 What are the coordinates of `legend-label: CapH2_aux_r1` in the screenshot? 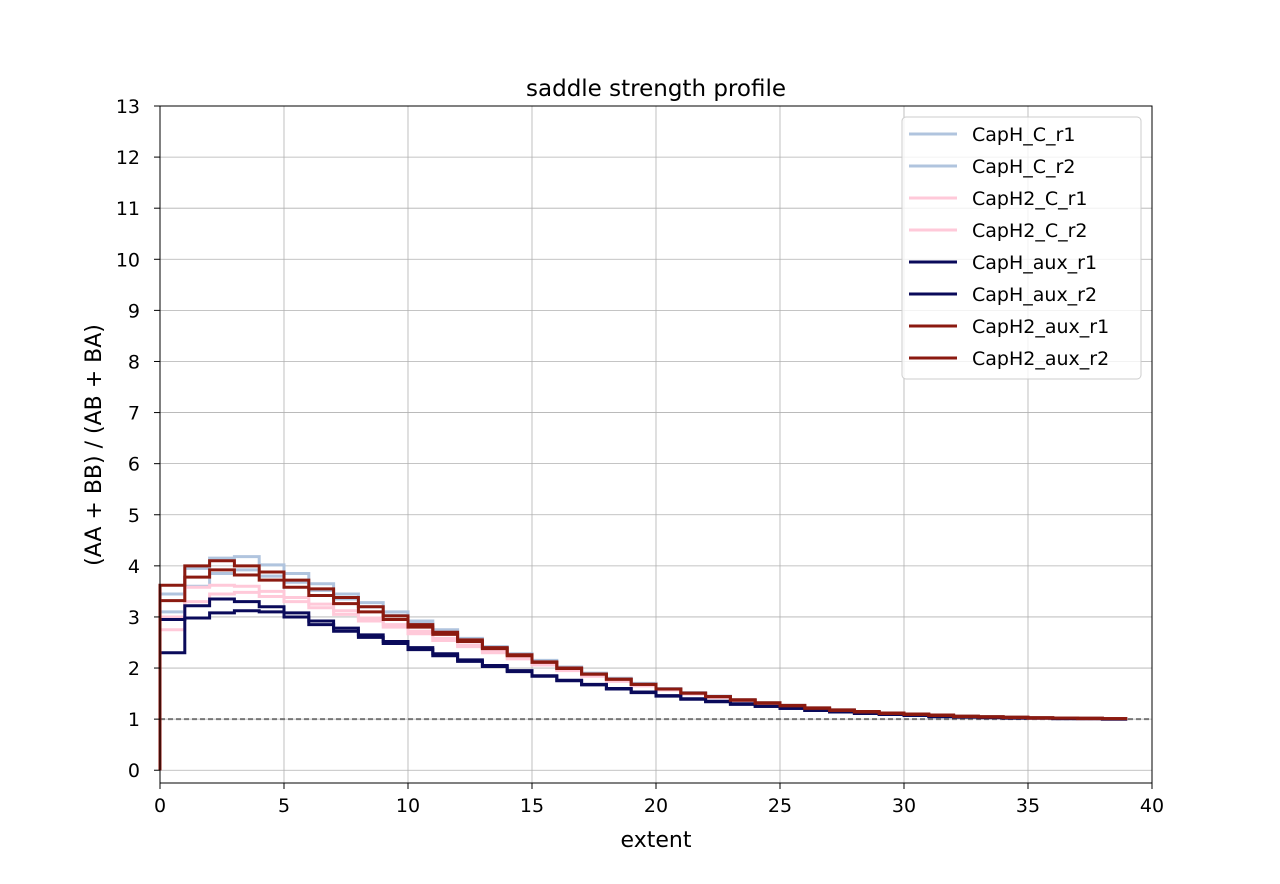 It's located at (1040, 327).